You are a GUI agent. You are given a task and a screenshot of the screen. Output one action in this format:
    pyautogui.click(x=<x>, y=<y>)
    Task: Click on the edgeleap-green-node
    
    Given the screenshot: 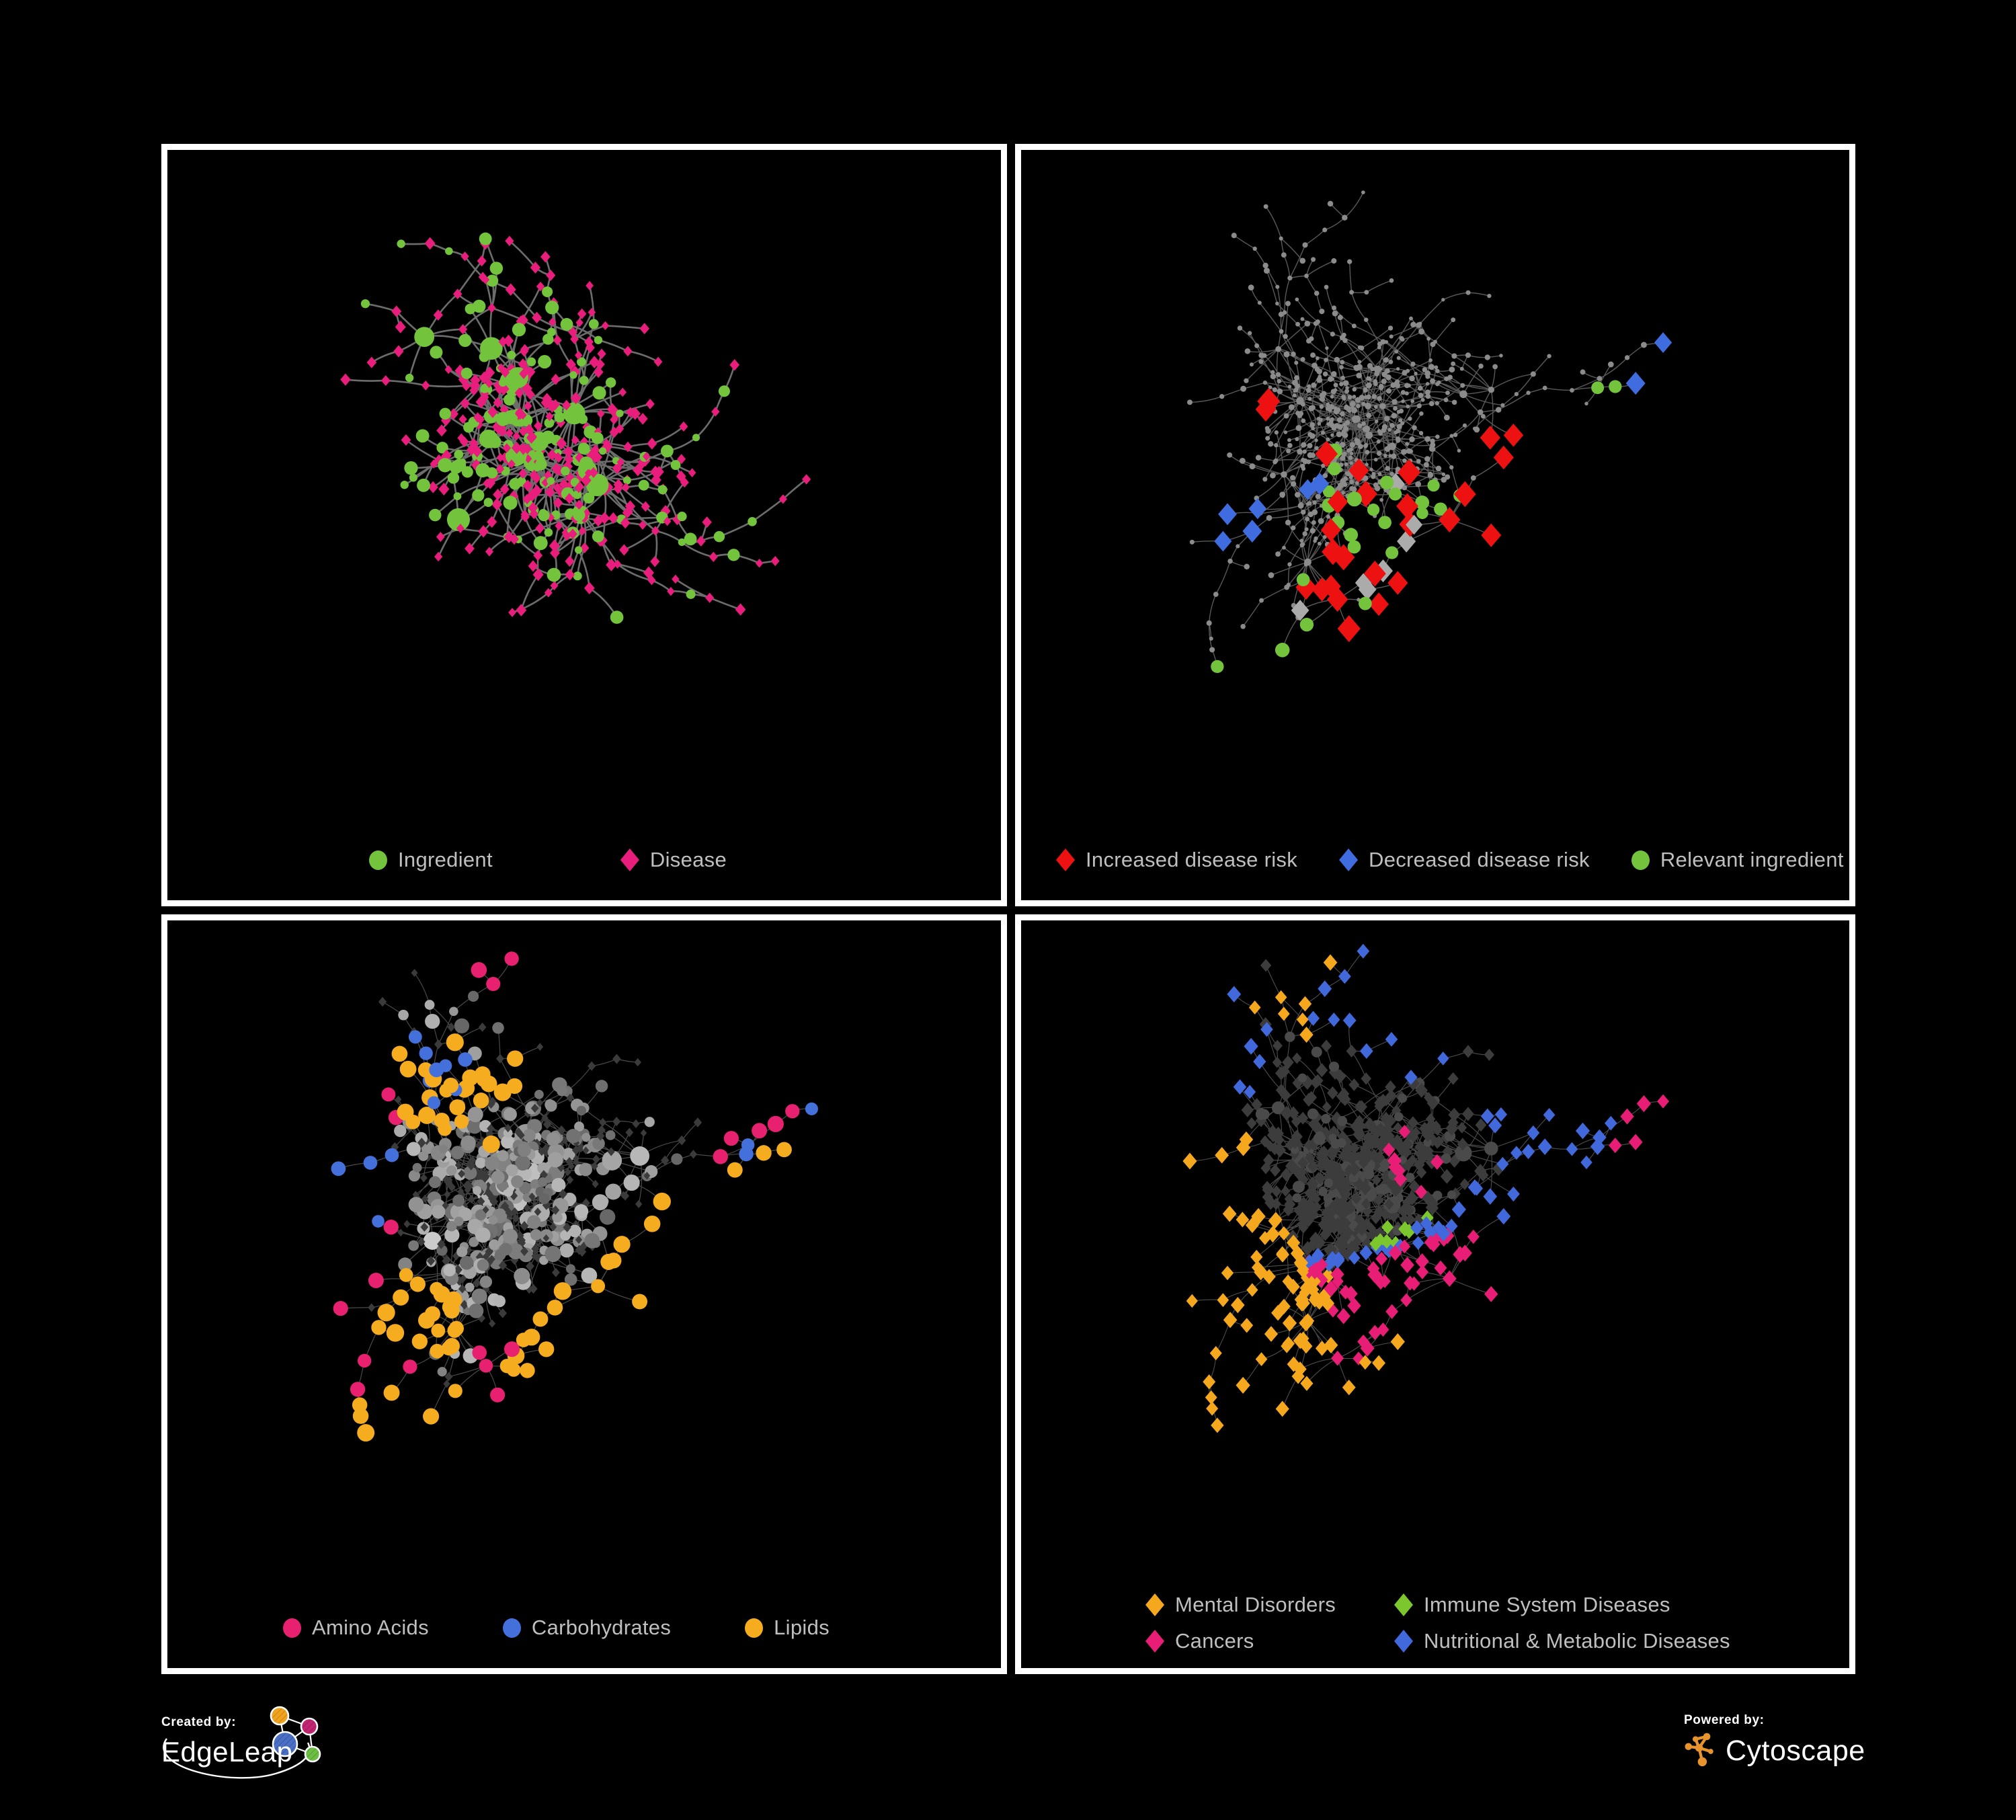 What is the action you would take?
    pyautogui.click(x=312, y=1754)
    